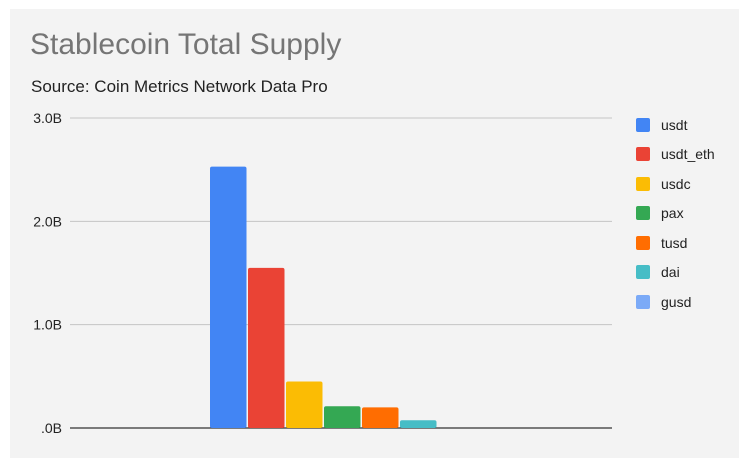 The width and height of the screenshot is (751, 469). What do you see at coordinates (670, 272) in the screenshot?
I see `legend-label: dai` at bounding box center [670, 272].